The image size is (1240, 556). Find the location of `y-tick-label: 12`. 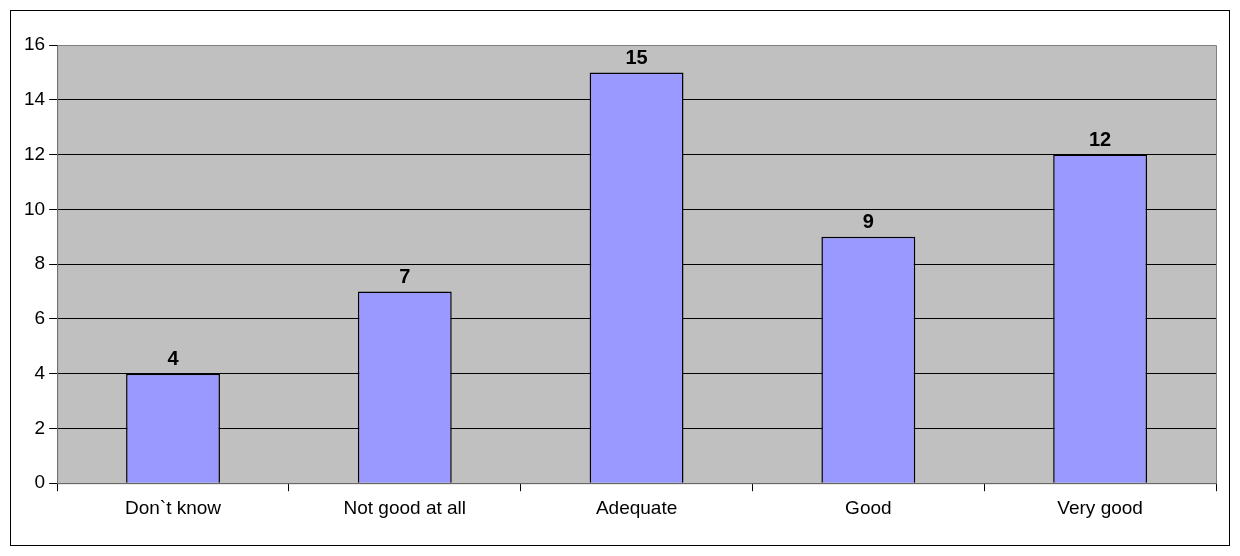

y-tick-label: 12 is located at coordinates (34, 153).